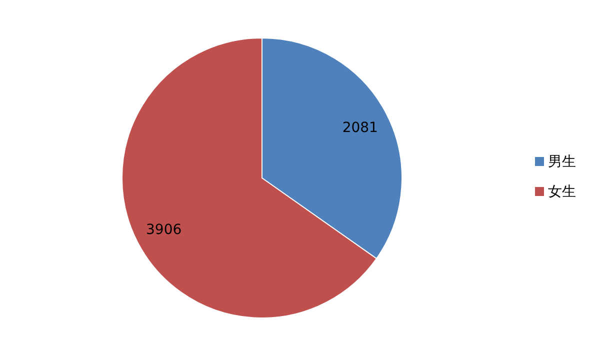 The width and height of the screenshot is (595, 355). What do you see at coordinates (562, 162) in the screenshot?
I see `legend-label: 男生` at bounding box center [562, 162].